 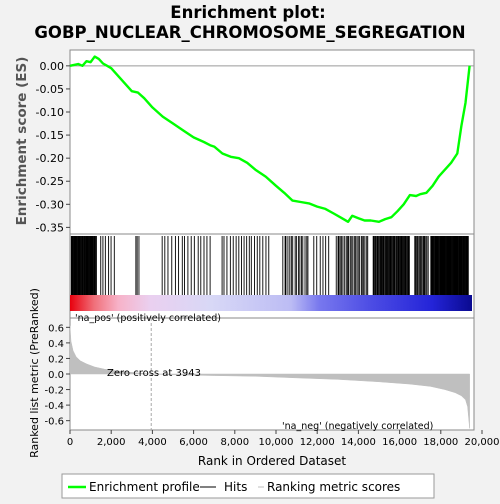 I want to click on x-tick-label: 12,000, so click(x=317, y=442).